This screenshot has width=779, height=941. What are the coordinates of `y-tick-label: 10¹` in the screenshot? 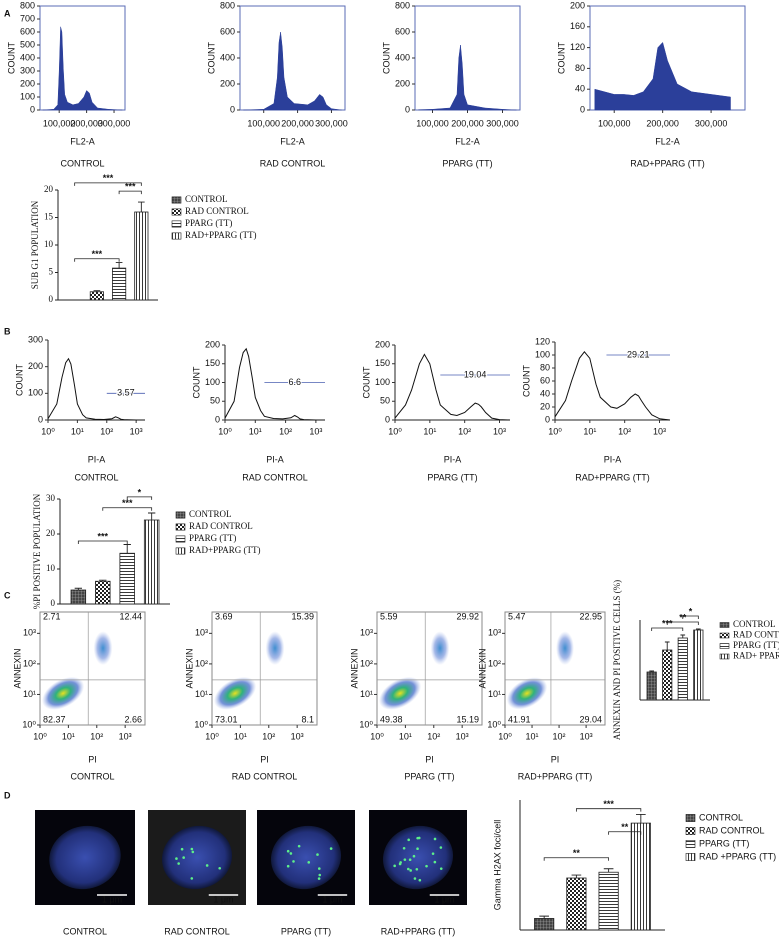 It's located at (201, 694).